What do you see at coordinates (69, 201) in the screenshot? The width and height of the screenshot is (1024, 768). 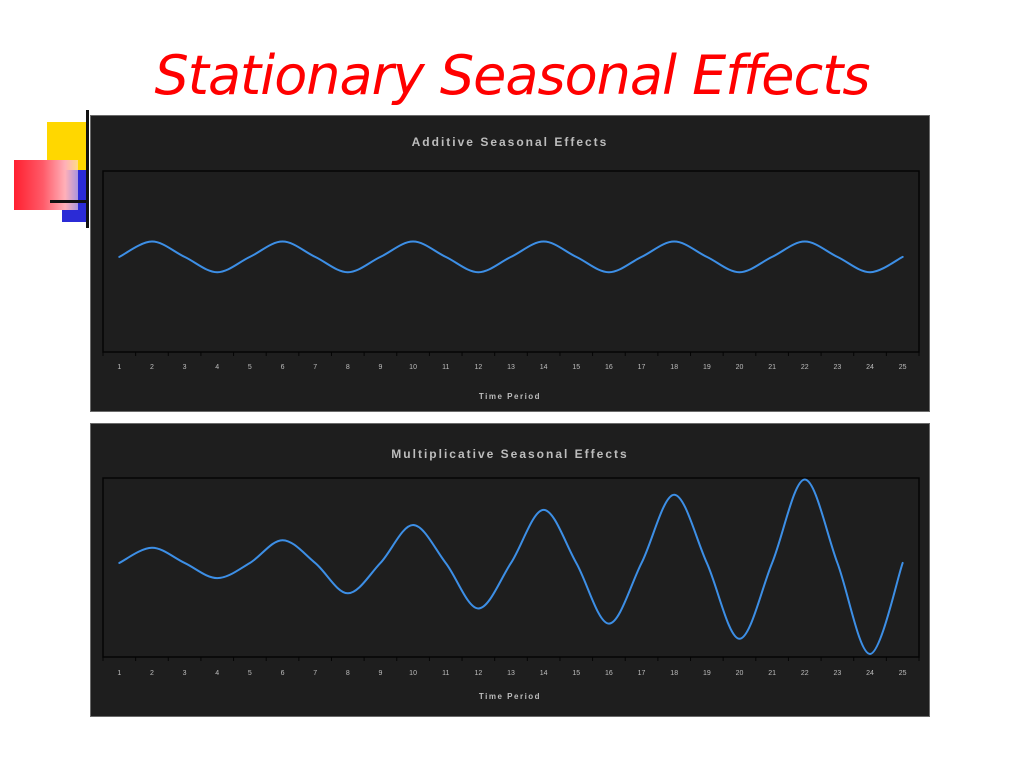 I see `decorative-horizontal-line` at bounding box center [69, 201].